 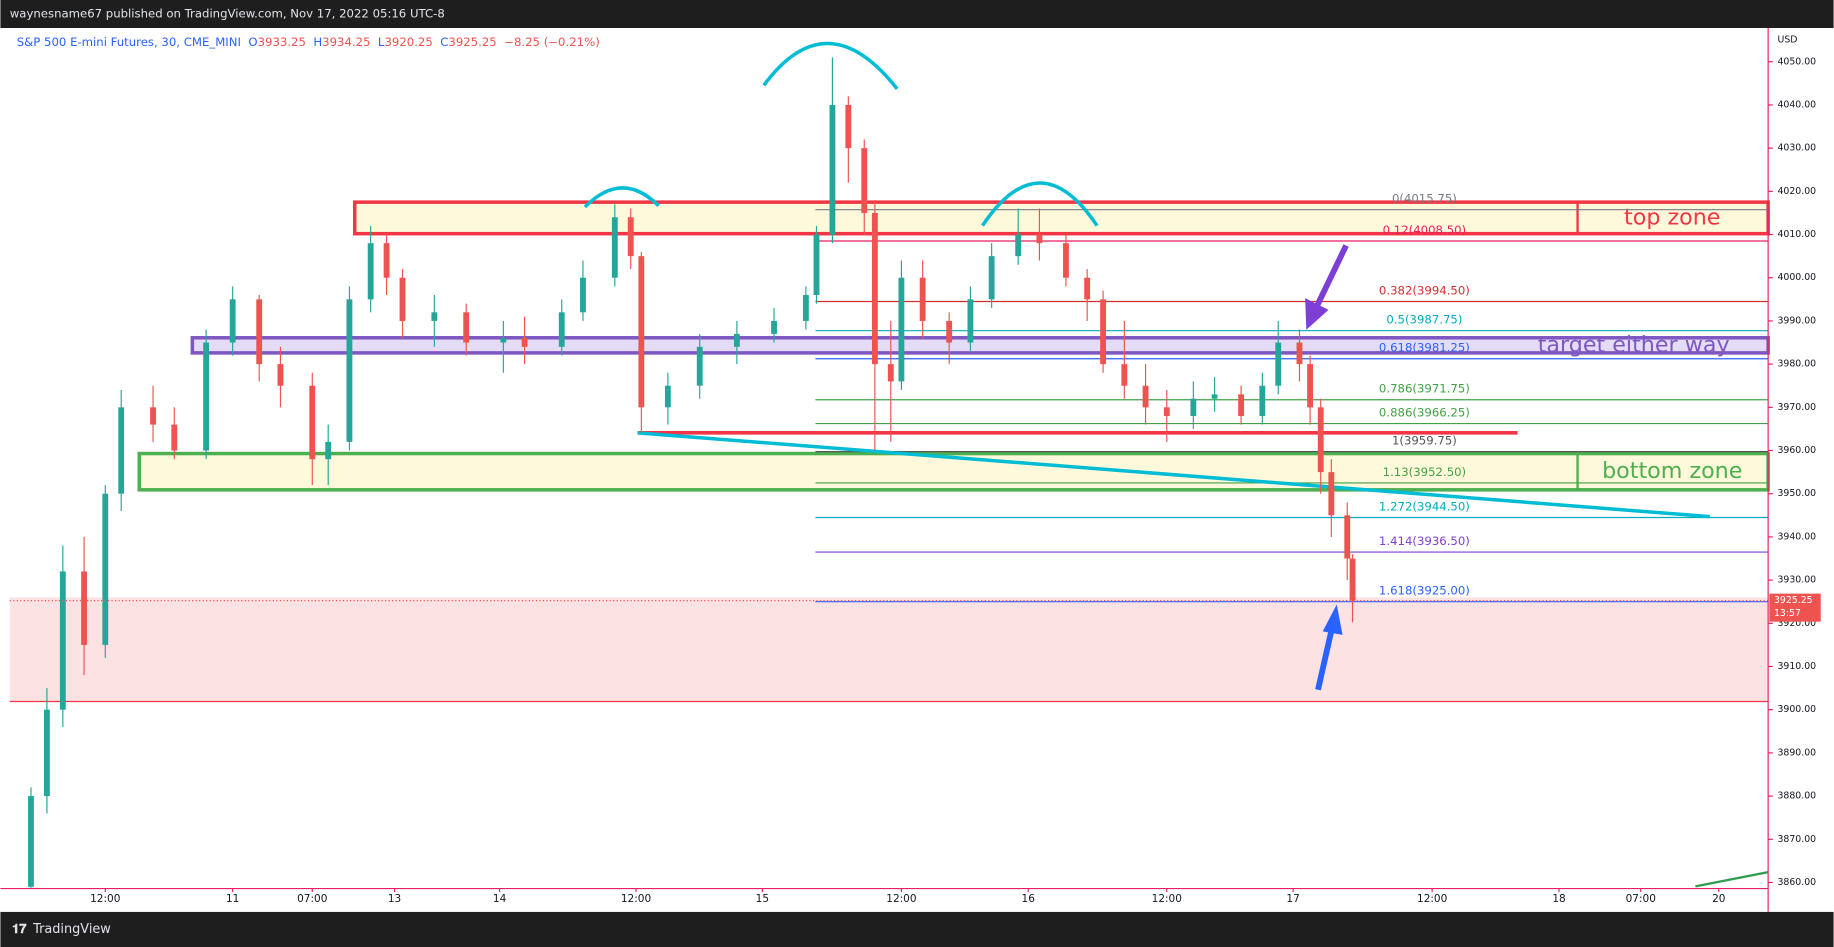 I want to click on x-tick-label: 20, so click(x=1718, y=899).